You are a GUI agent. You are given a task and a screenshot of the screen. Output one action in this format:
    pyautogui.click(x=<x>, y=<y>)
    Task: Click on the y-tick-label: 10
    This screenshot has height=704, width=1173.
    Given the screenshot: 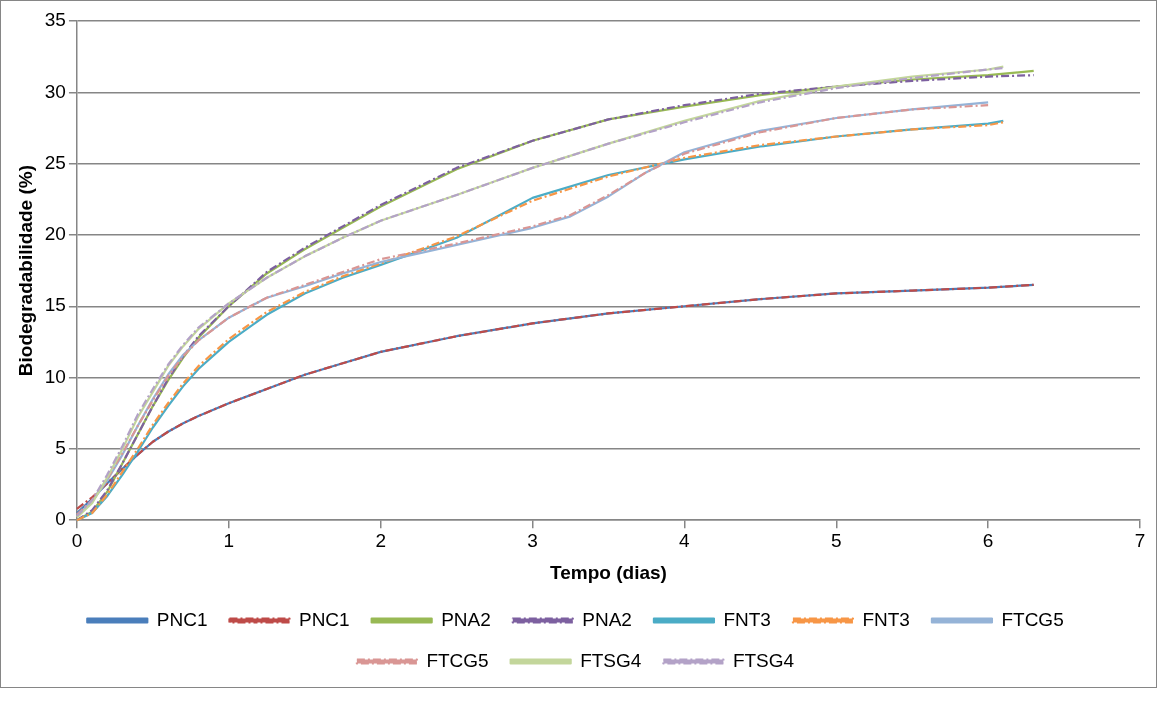 What is the action you would take?
    pyautogui.click(x=55, y=376)
    